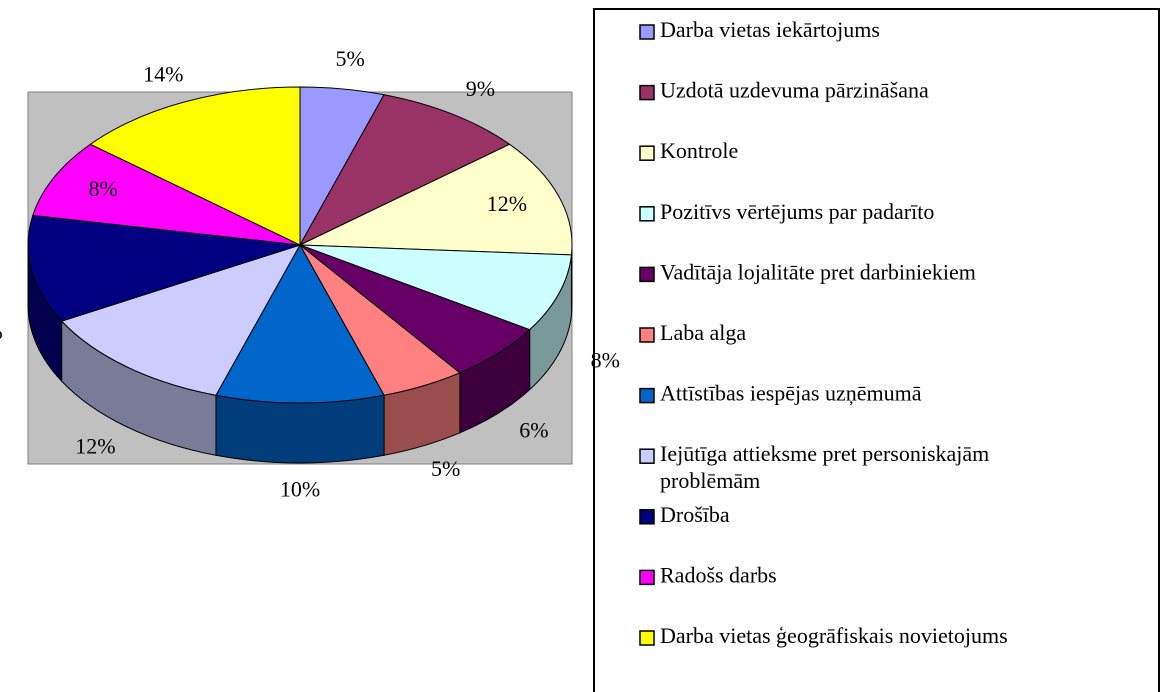 Image resolution: width=1166 pixels, height=692 pixels. I want to click on data-label: 10%, so click(300, 488).